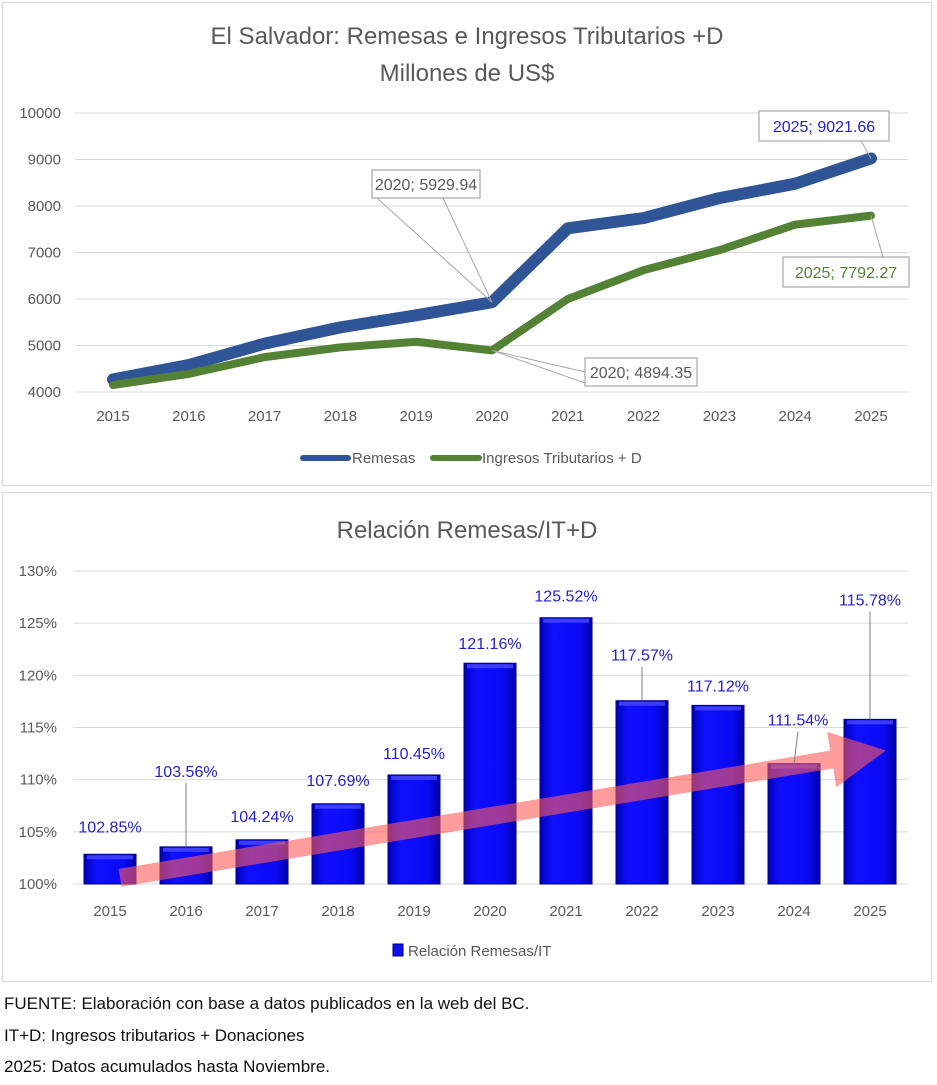 This screenshot has height=1085, width=937. Describe the element at coordinates (44, 299) in the screenshot. I see `y-tick-label: 6000` at that location.